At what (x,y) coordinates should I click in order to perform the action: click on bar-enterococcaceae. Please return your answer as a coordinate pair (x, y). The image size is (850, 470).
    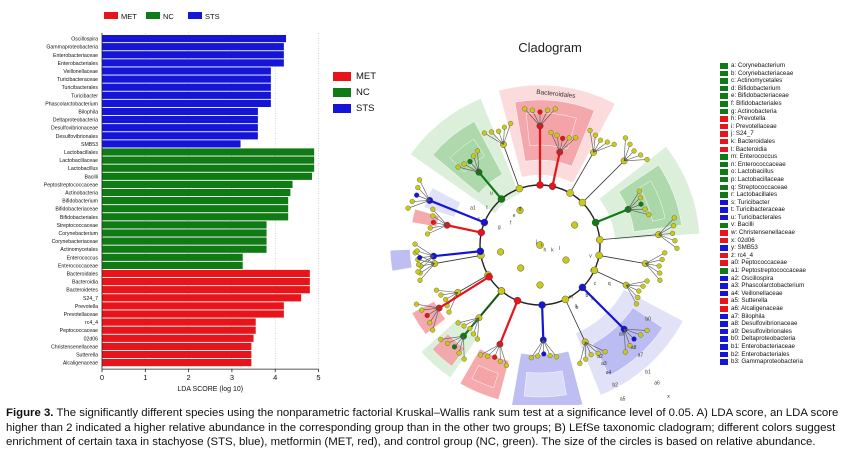
    Looking at the image, I should click on (172, 265).